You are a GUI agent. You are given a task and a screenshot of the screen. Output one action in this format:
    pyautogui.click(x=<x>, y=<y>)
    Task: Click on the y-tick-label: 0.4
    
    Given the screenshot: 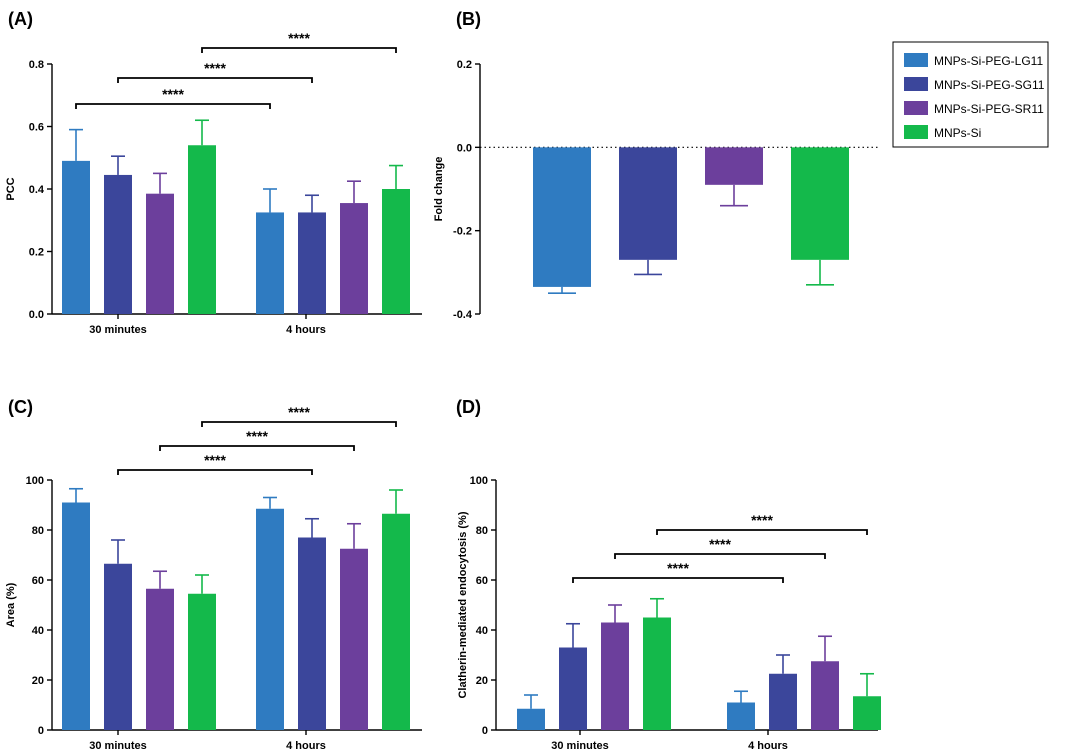 What is the action you would take?
    pyautogui.click(x=37, y=190)
    